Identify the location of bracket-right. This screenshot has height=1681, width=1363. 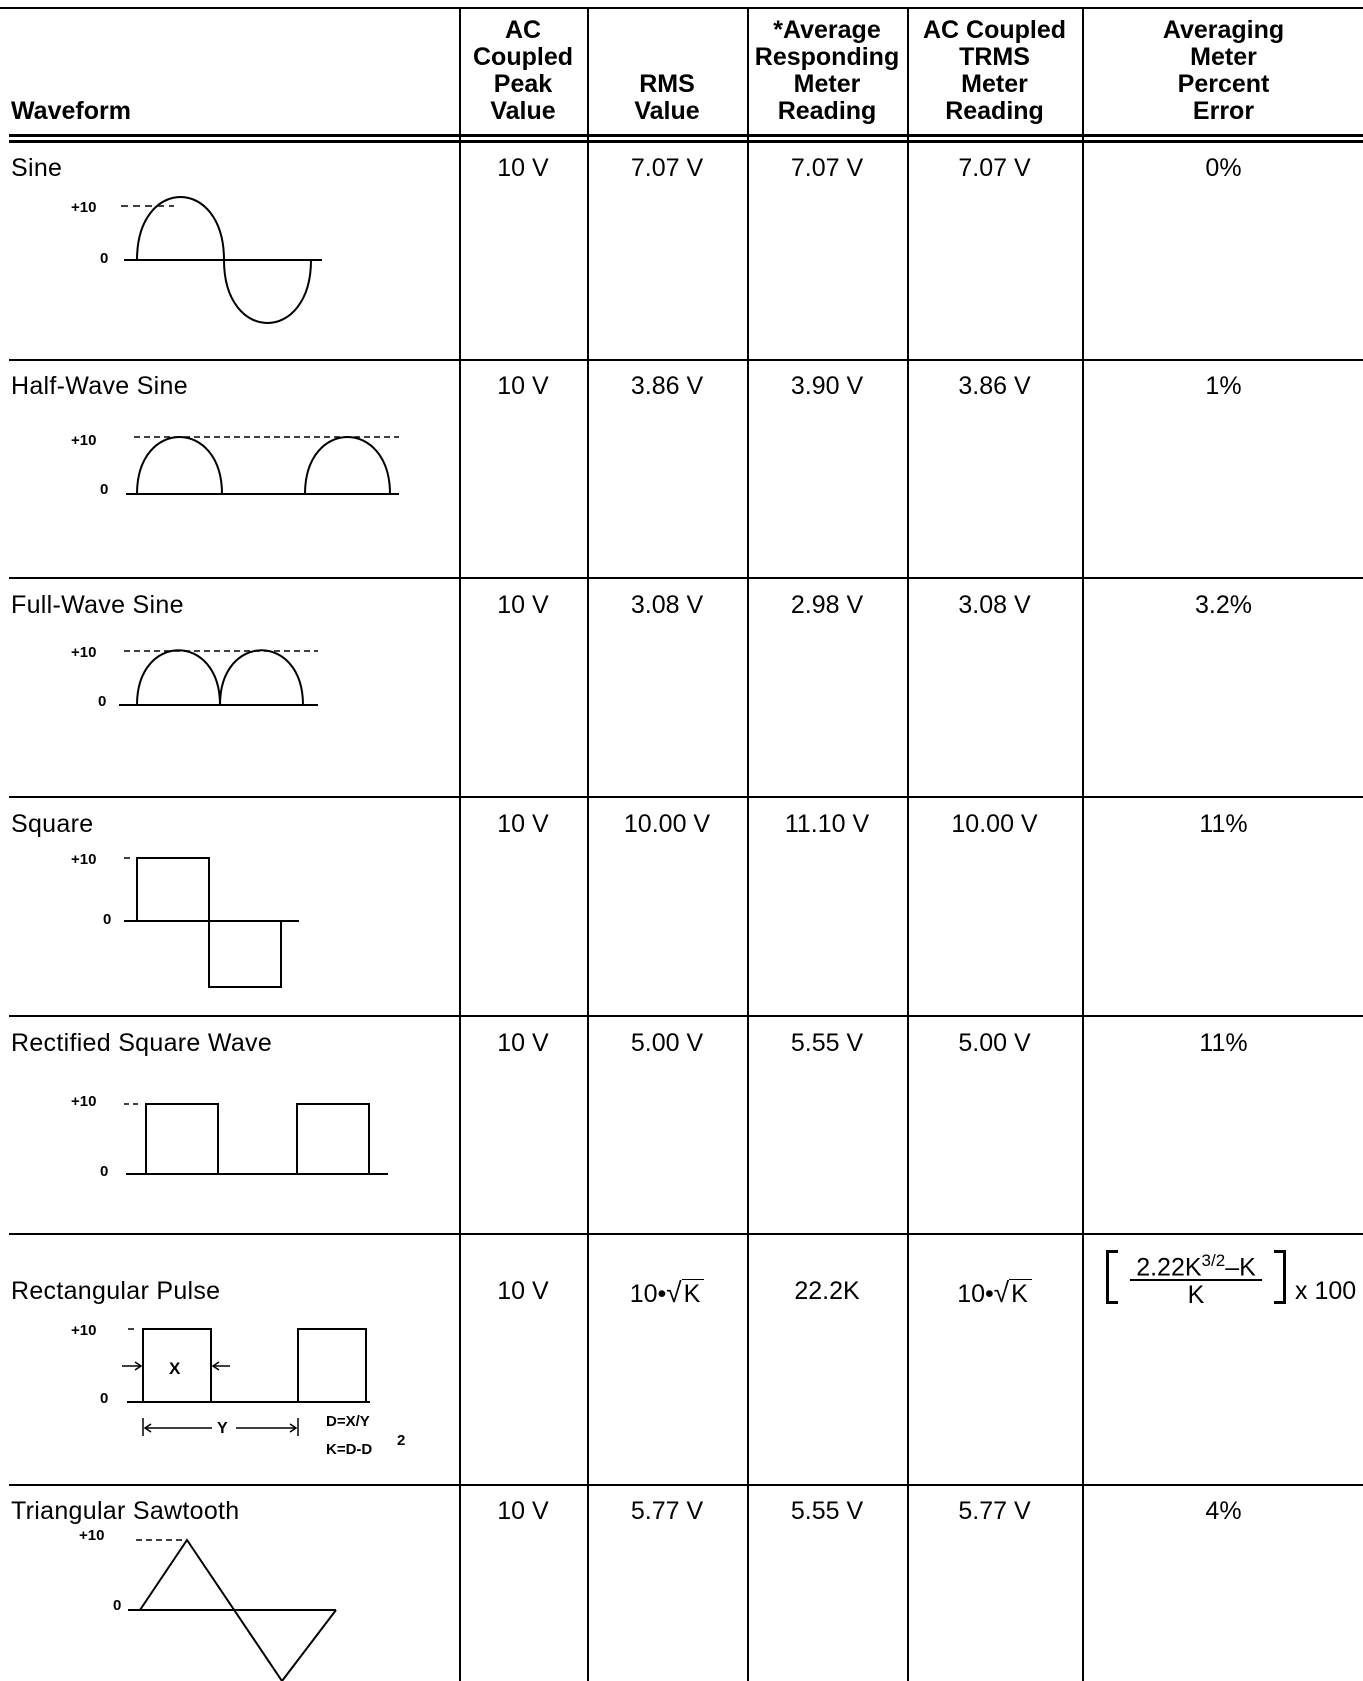
(1280, 1277).